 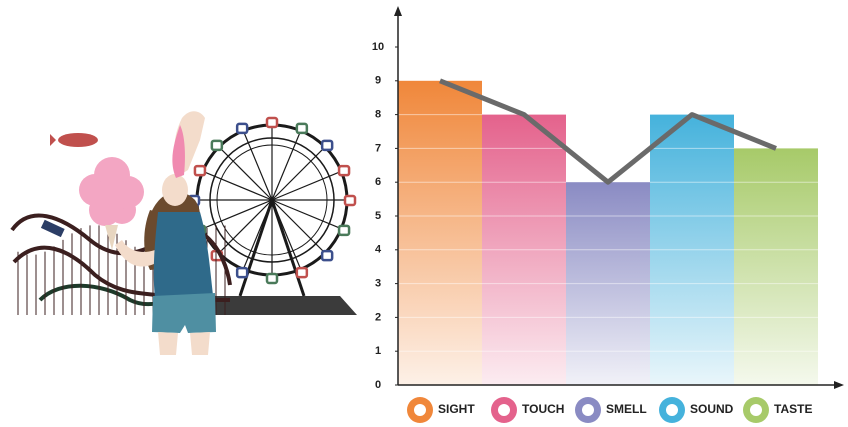 What do you see at coordinates (712, 409) in the screenshot?
I see `x-tick-label: SOUND` at bounding box center [712, 409].